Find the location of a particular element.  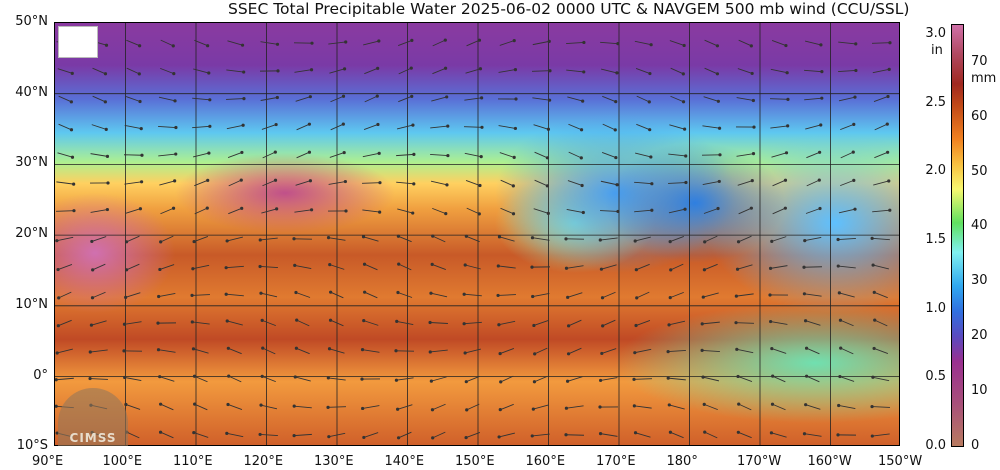

colorbar-mm-tick: 0 is located at coordinates (975, 445).